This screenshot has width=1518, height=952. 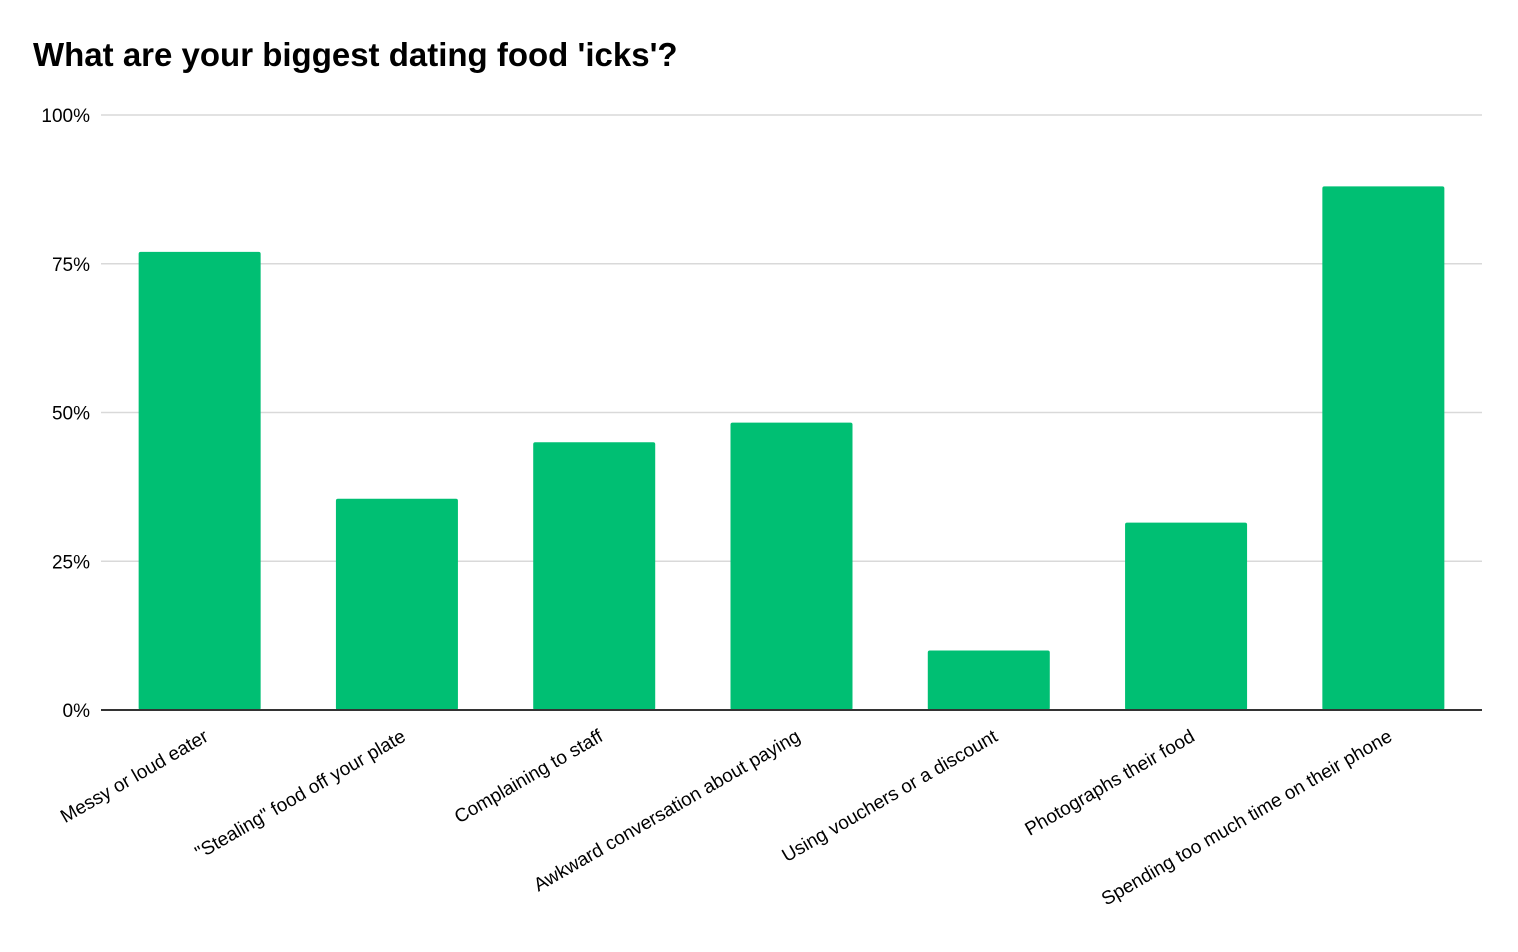 I want to click on x-tick-label: Messy or loud eater, so click(x=135, y=777).